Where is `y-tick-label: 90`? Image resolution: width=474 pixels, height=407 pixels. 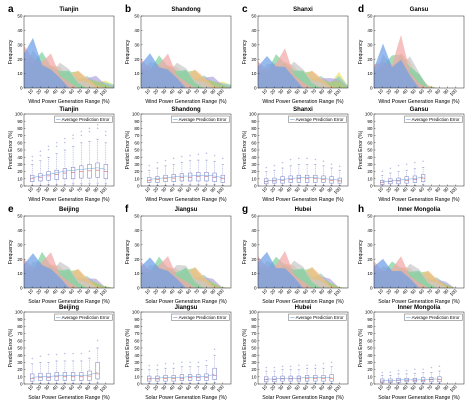
y-tick-label: 90 is located at coordinates (370, 319).